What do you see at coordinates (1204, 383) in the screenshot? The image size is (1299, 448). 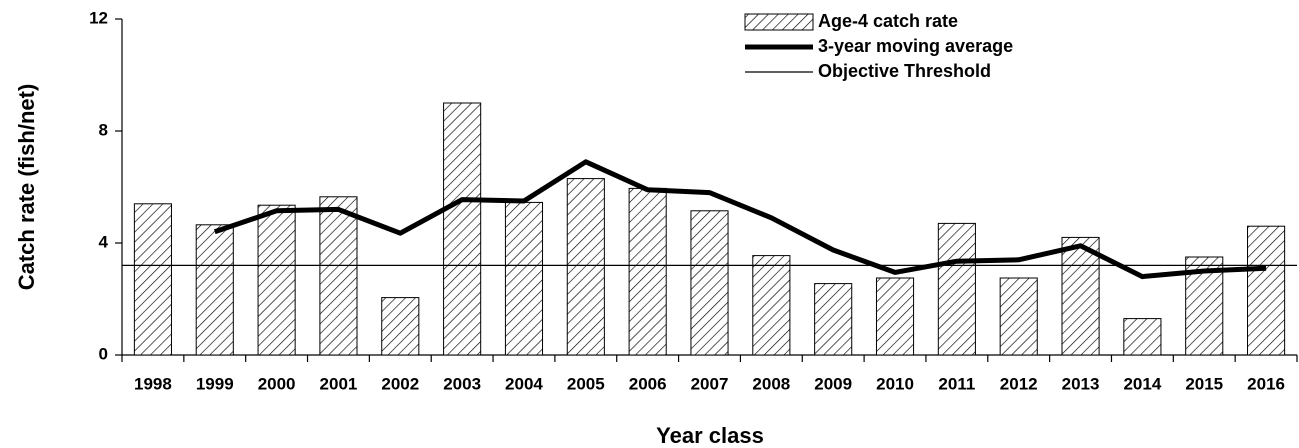 I see `x-tick-label: 2015` at bounding box center [1204, 383].